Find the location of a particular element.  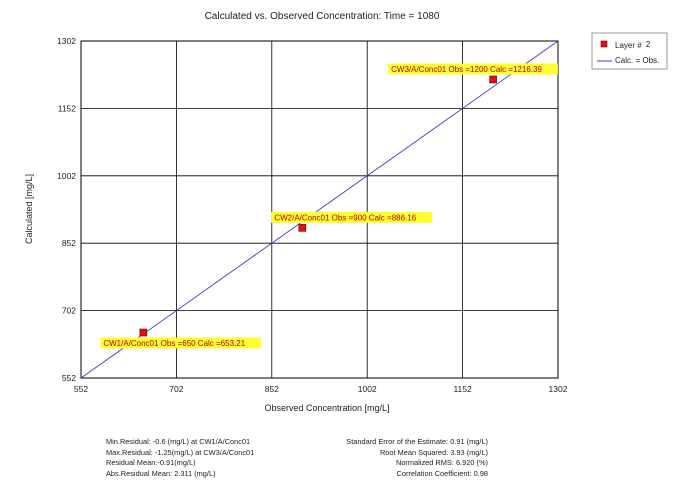

x-tick-label: 1002 is located at coordinates (367, 389).